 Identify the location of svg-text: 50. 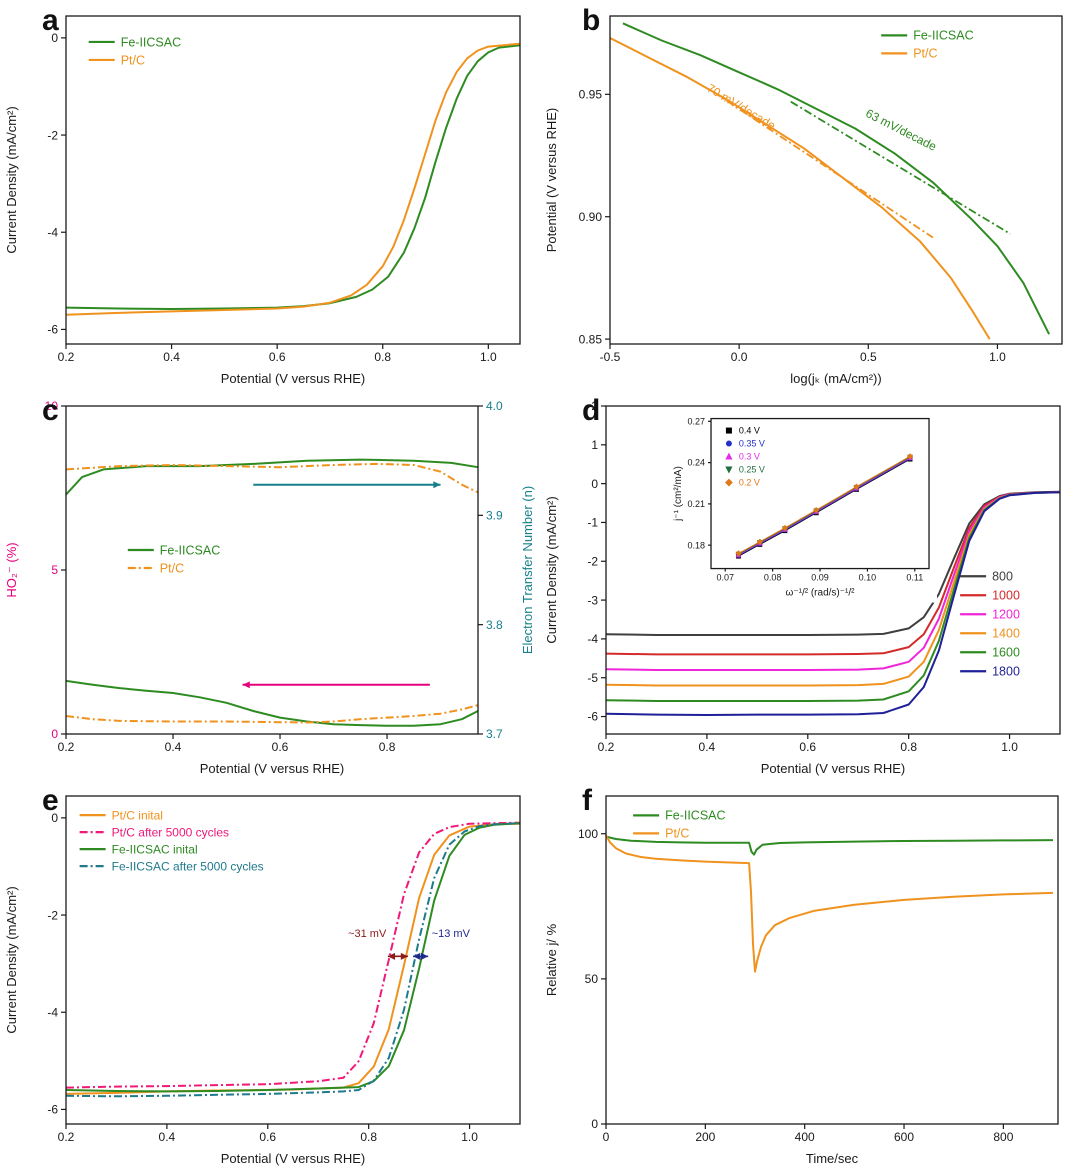
(592, 979).